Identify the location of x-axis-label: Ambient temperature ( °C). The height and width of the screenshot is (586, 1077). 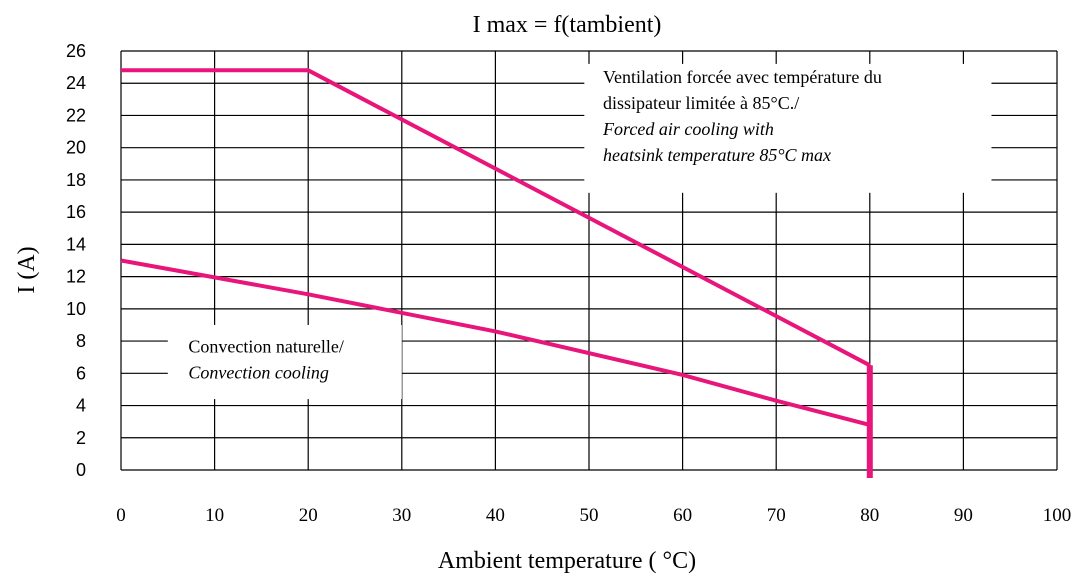
(567, 561).